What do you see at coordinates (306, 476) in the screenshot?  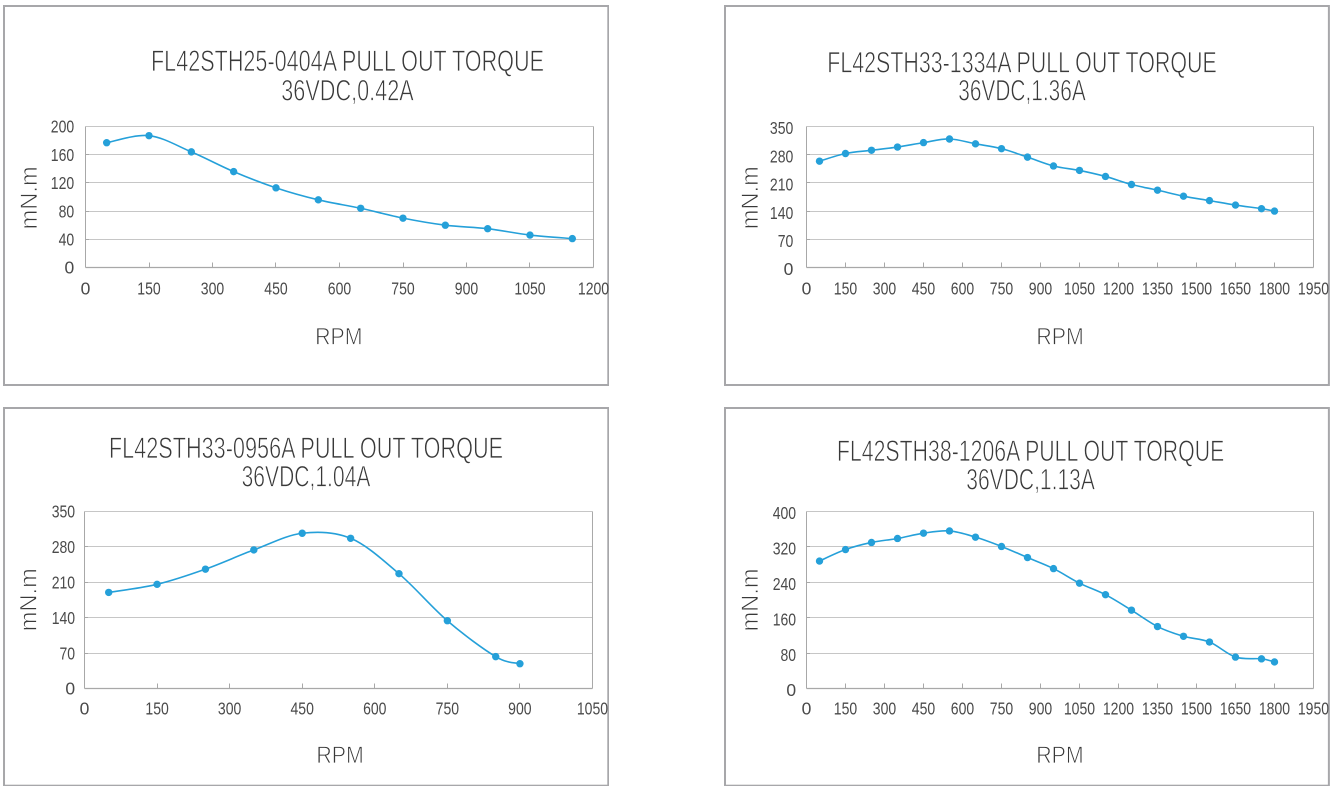 I see `svg-text: 36VDC,1.04A` at bounding box center [306, 476].